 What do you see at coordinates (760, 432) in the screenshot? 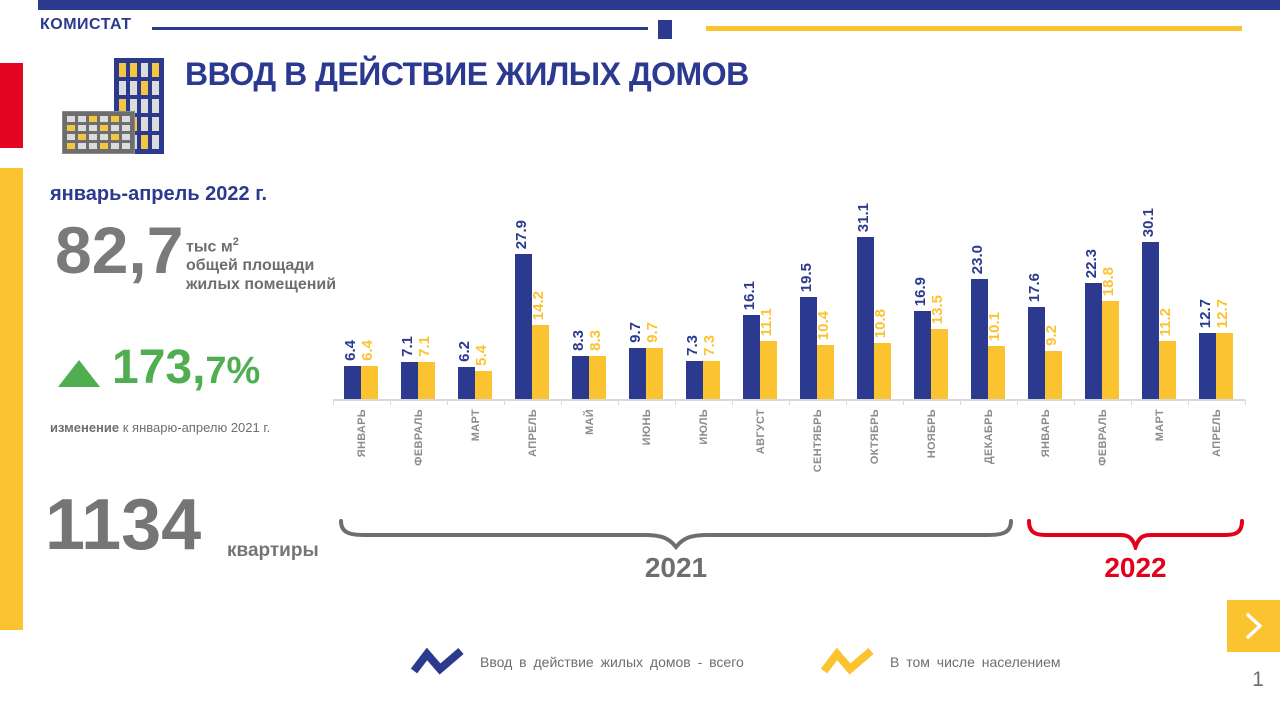
I see `month-axis-label: АВГУСТ` at bounding box center [760, 432].